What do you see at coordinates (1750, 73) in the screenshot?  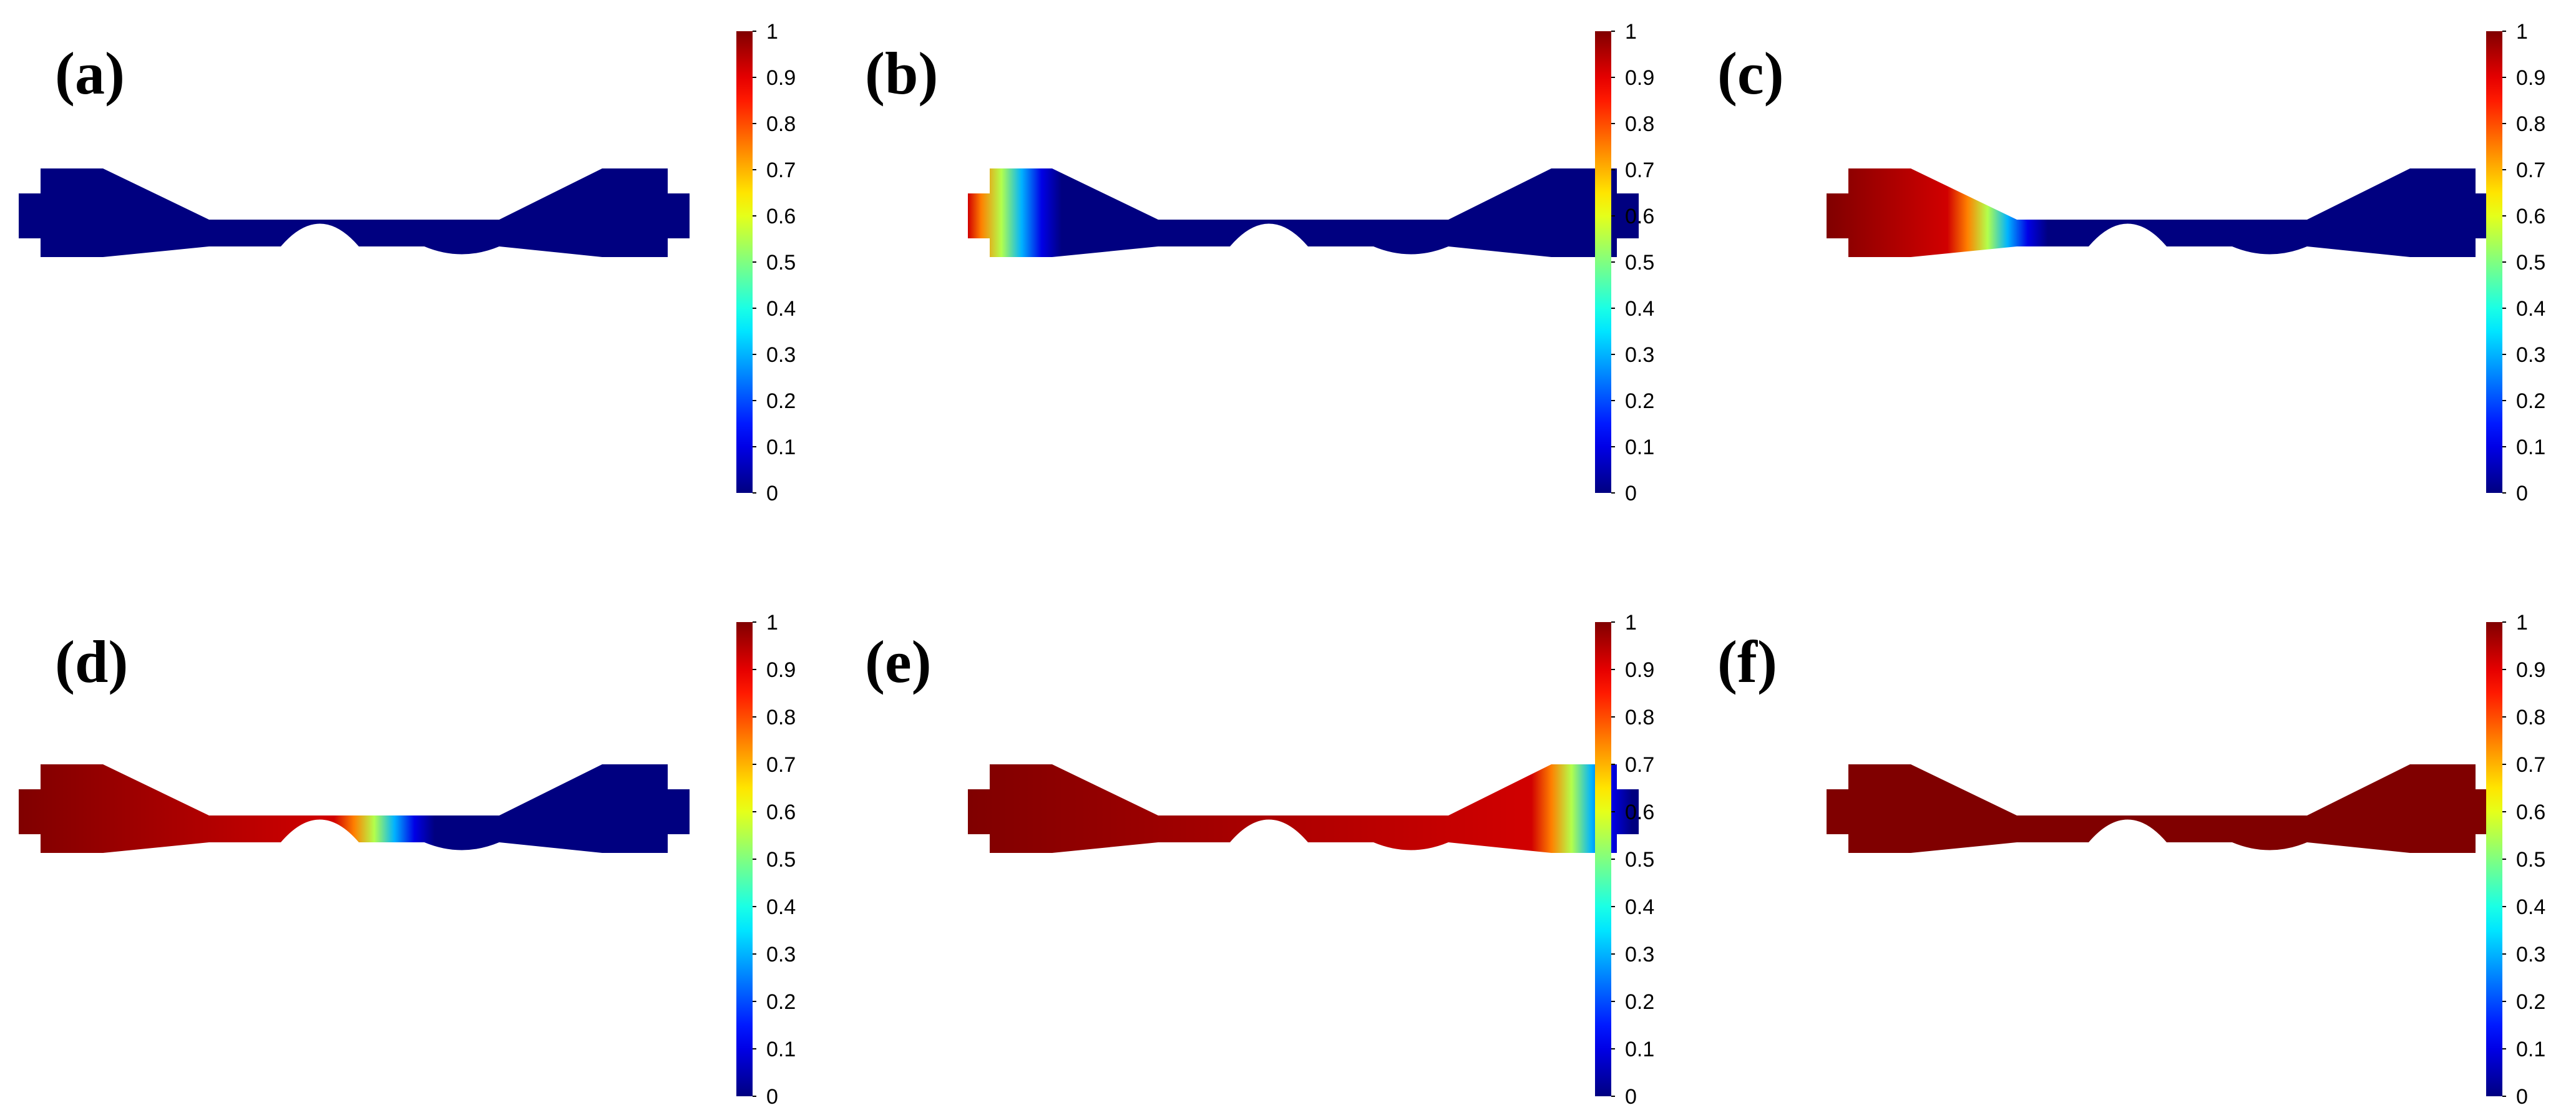 I see `panel-label: (c)` at bounding box center [1750, 73].